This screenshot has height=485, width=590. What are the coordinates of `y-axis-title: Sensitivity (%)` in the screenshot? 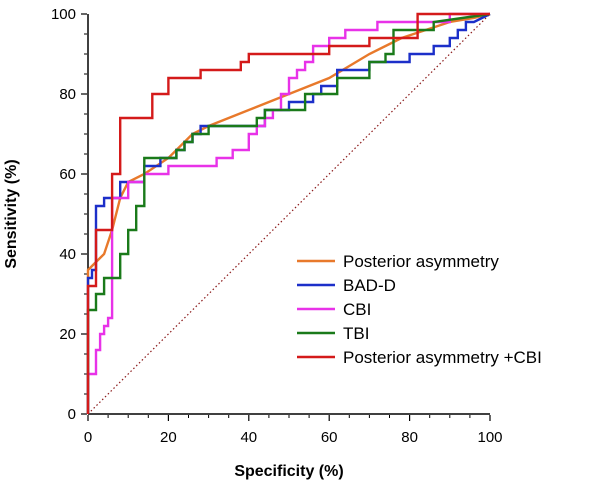 It's located at (11, 213).